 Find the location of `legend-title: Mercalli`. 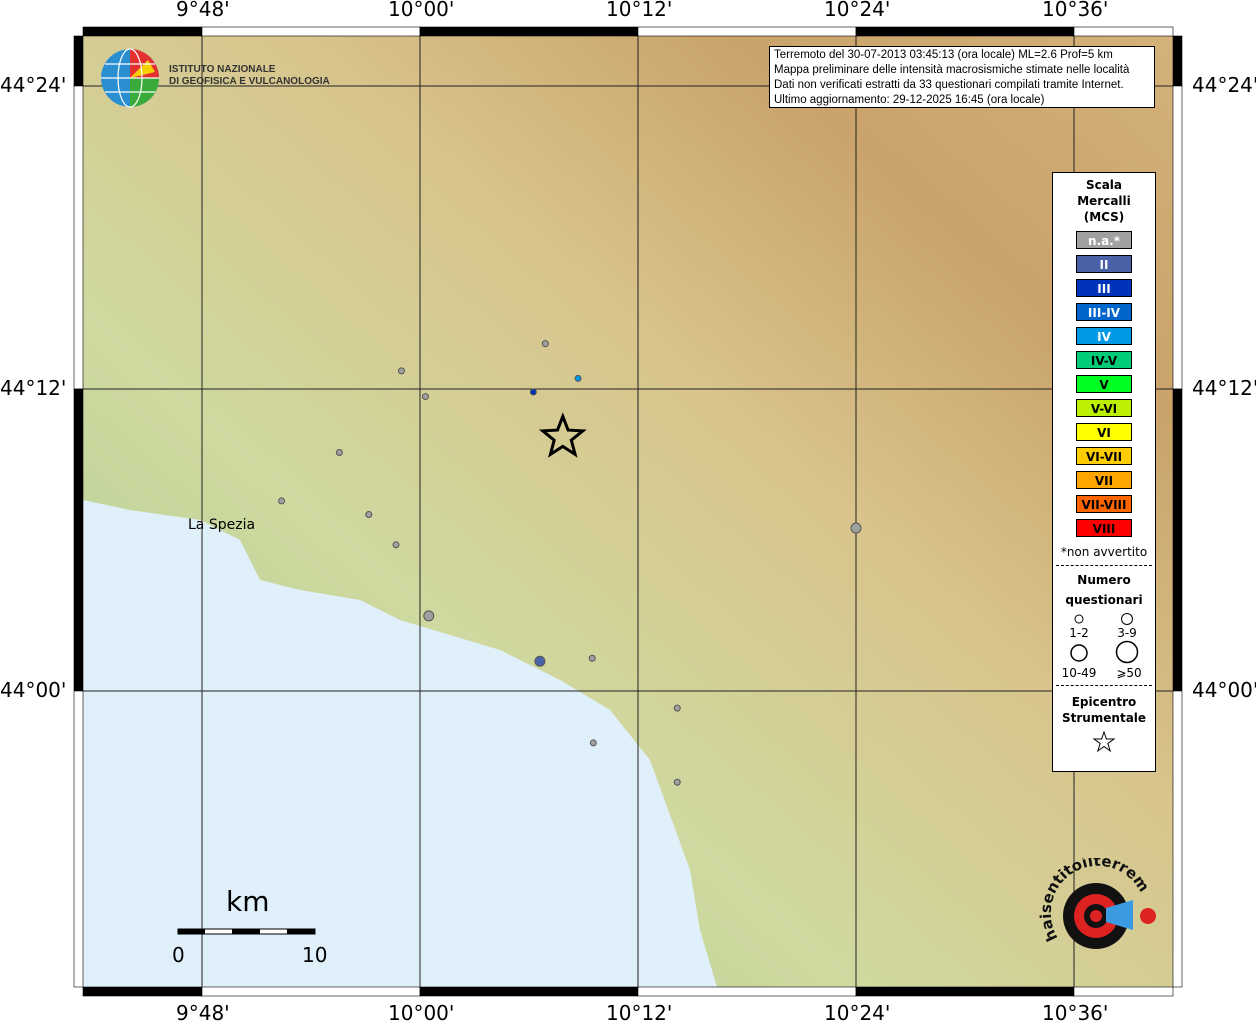

legend-title: Mercalli is located at coordinates (1104, 201).